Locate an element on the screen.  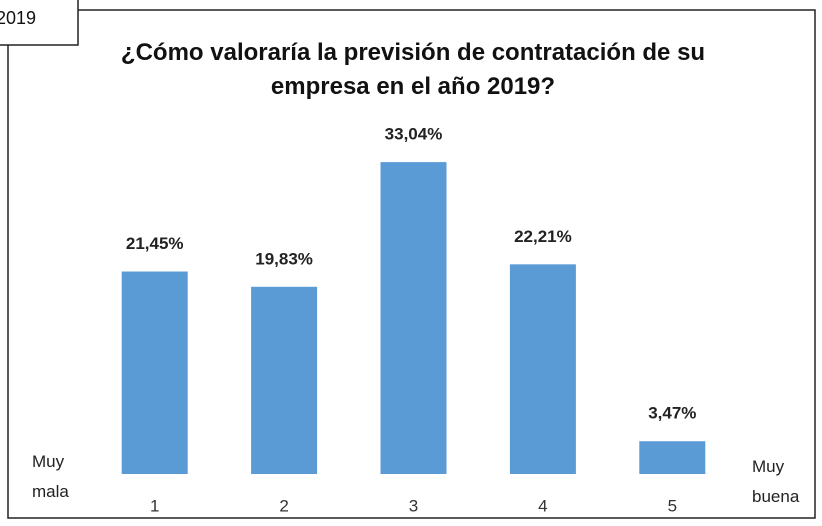
value-label: 33,04% is located at coordinates (414, 134).